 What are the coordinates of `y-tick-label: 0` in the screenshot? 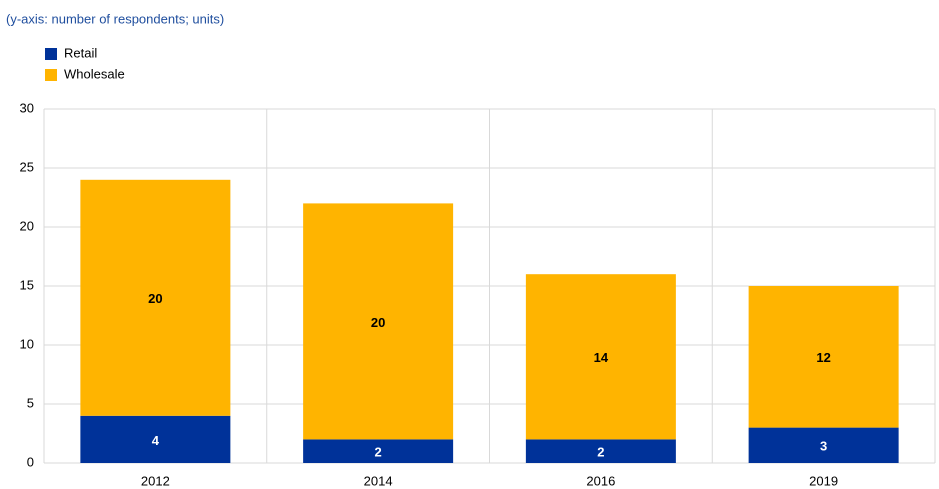 It's located at (30, 461).